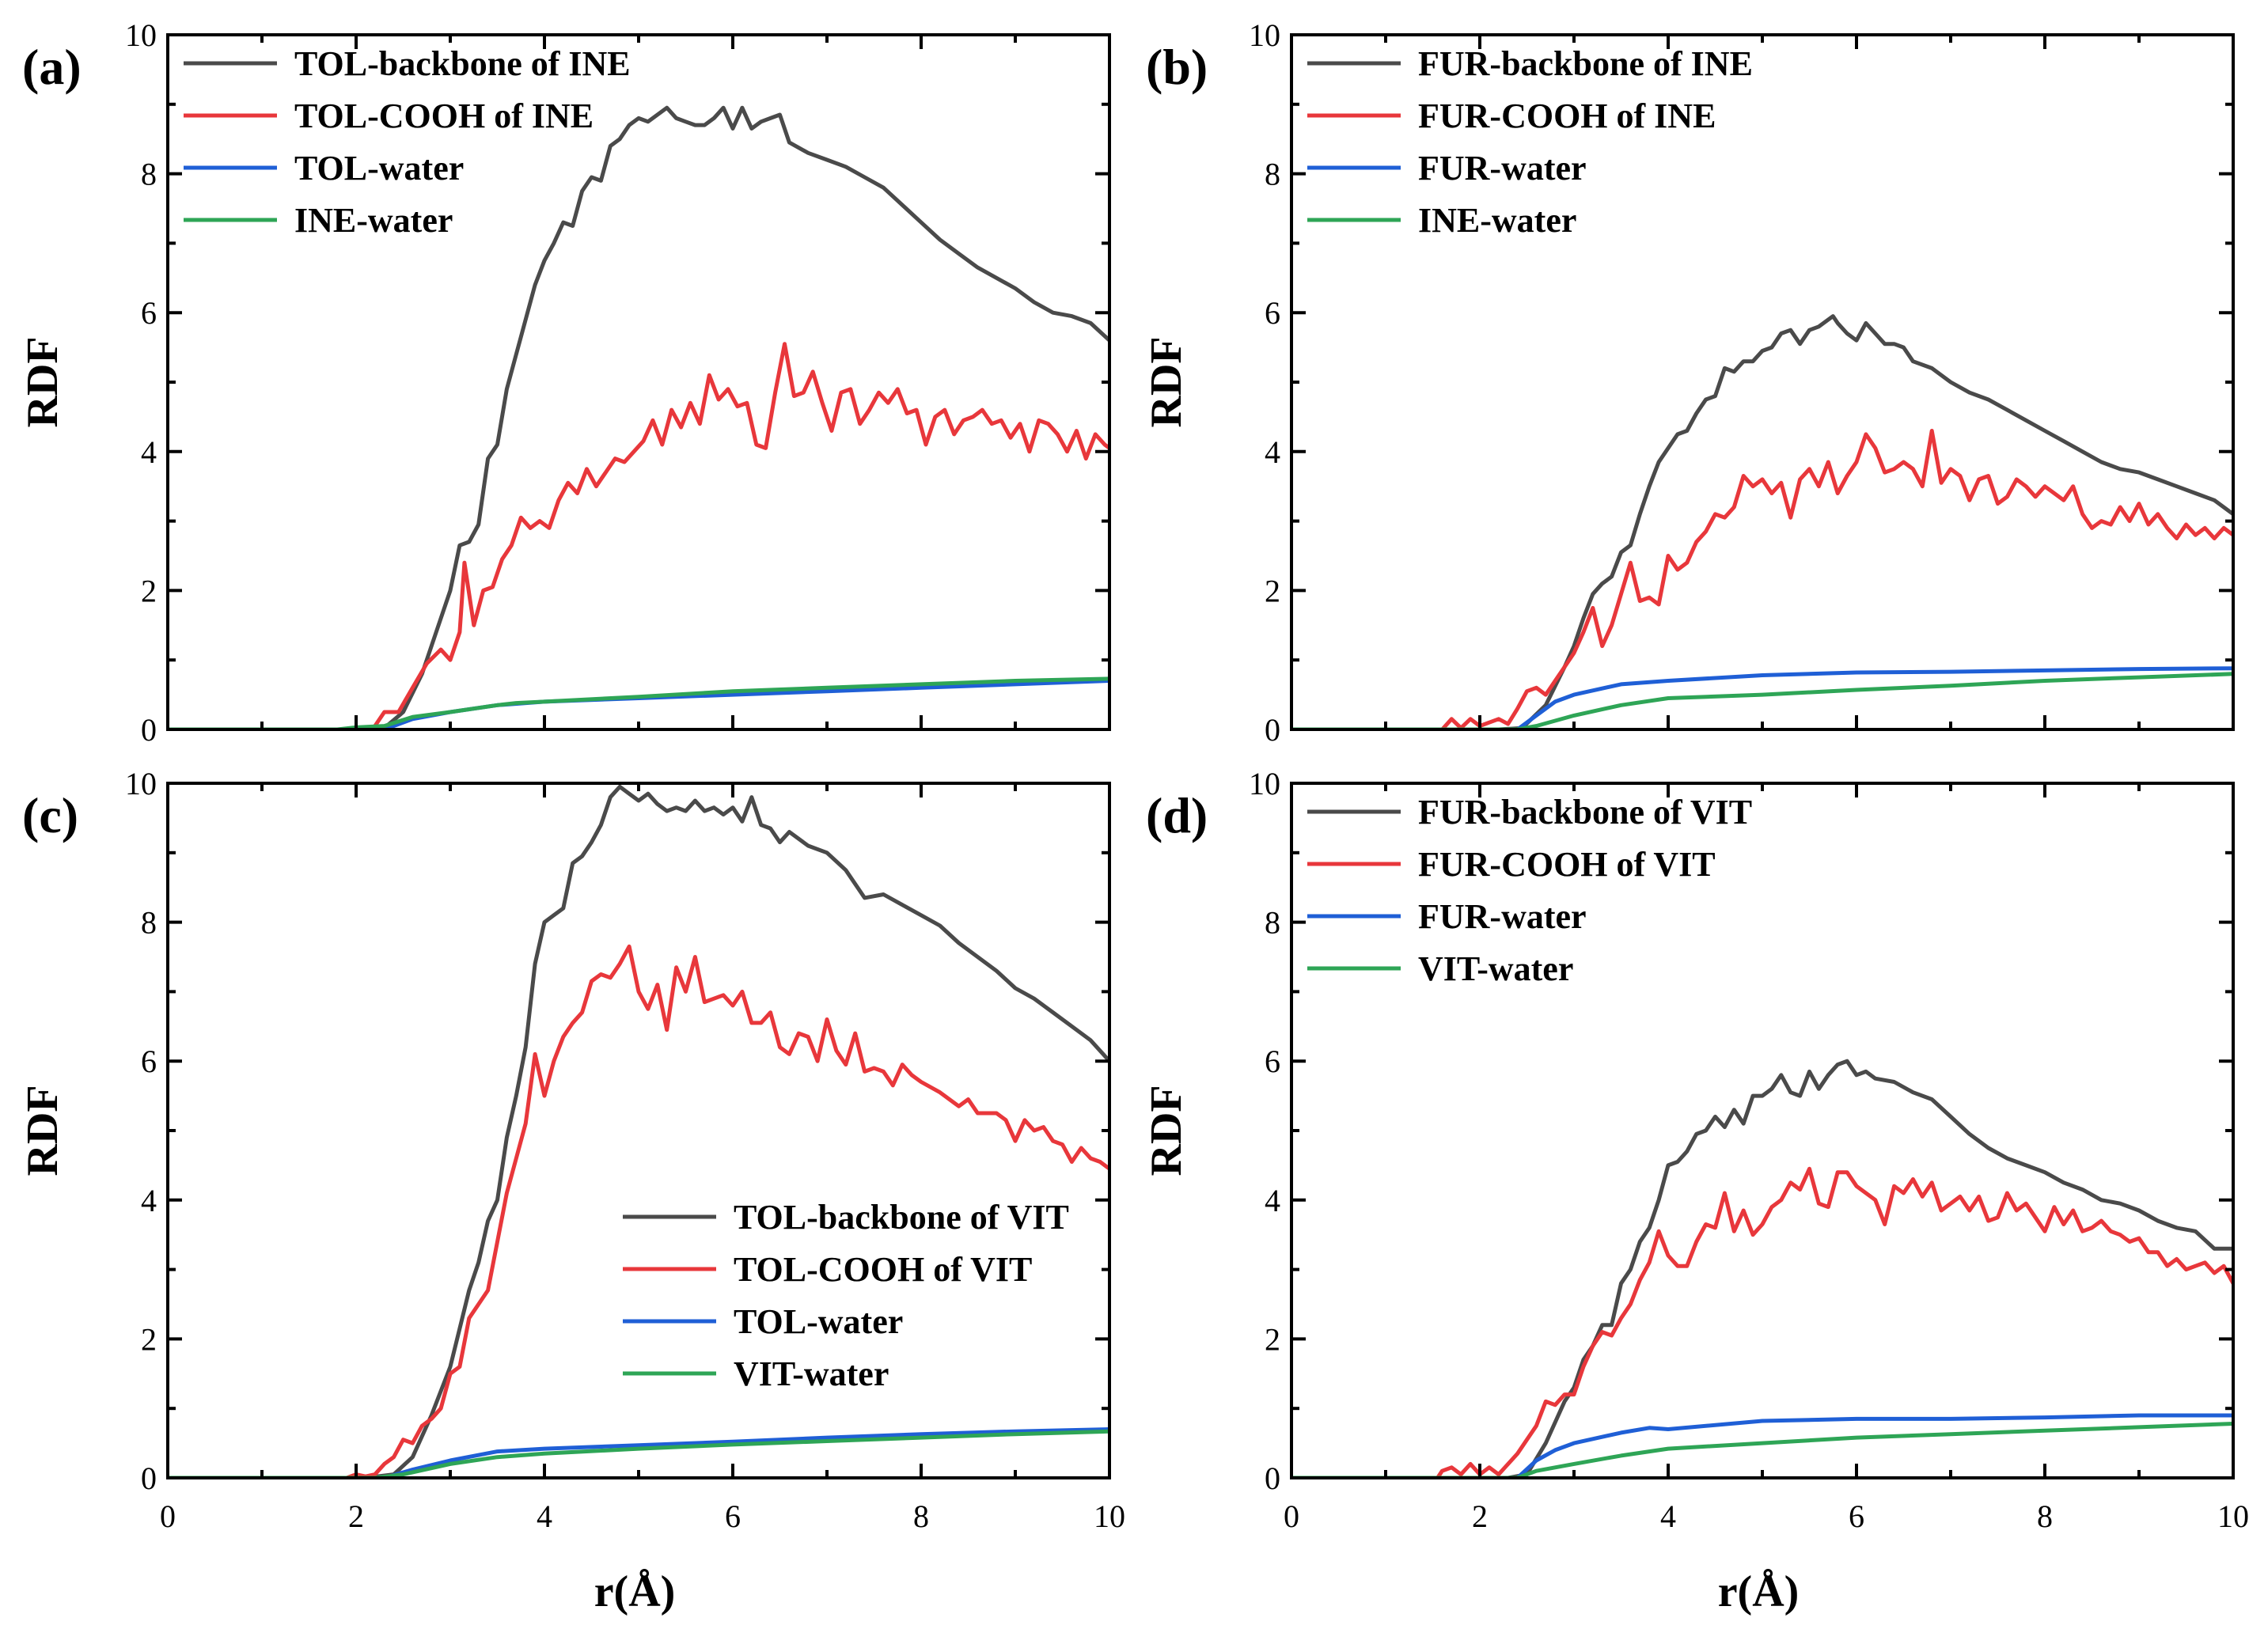 This screenshot has height=1629, width=2268. I want to click on x-axis-label-left: r(Å), so click(635, 1591).